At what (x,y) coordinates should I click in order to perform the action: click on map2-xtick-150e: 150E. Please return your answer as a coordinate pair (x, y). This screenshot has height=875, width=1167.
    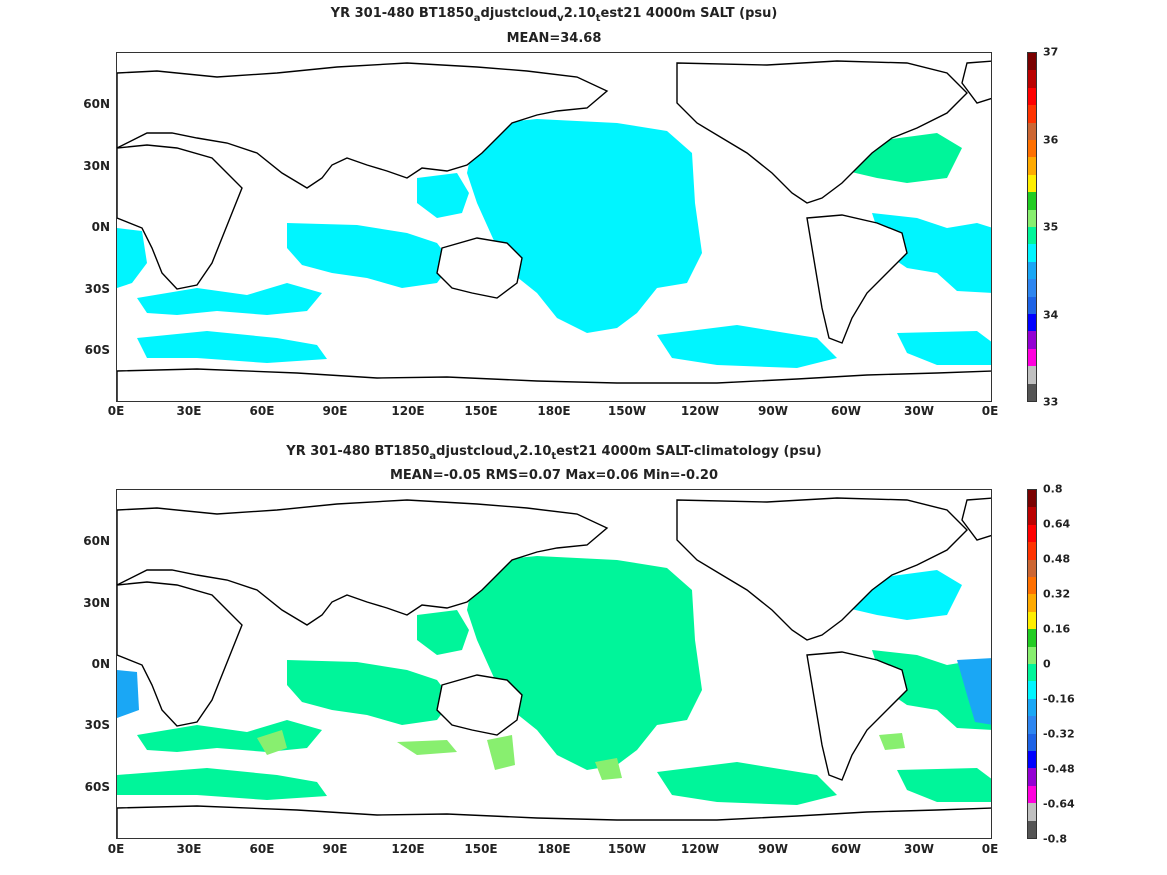
    Looking at the image, I should click on (481, 849).